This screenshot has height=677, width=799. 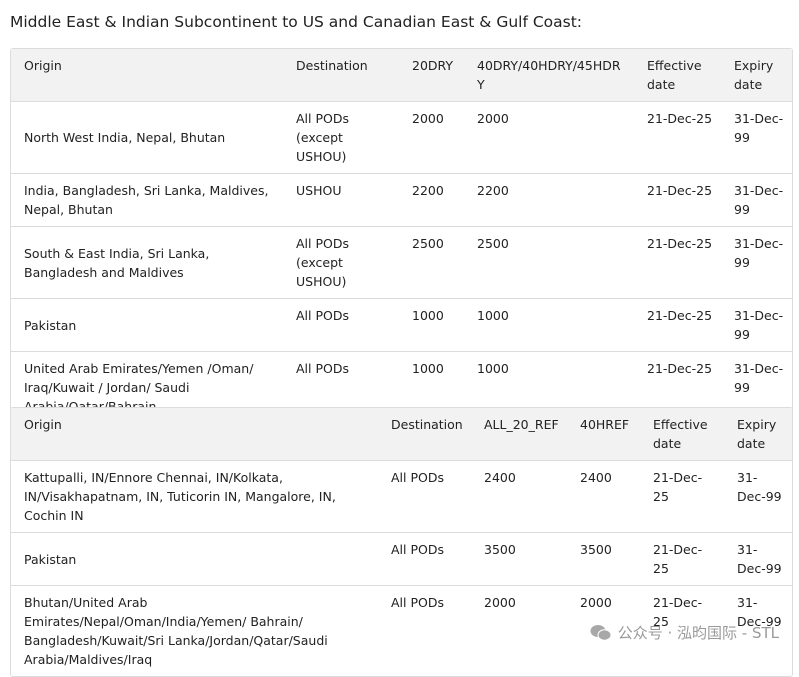 What do you see at coordinates (519, 434) in the screenshot?
I see `header-cell: ALL_20_REF` at bounding box center [519, 434].